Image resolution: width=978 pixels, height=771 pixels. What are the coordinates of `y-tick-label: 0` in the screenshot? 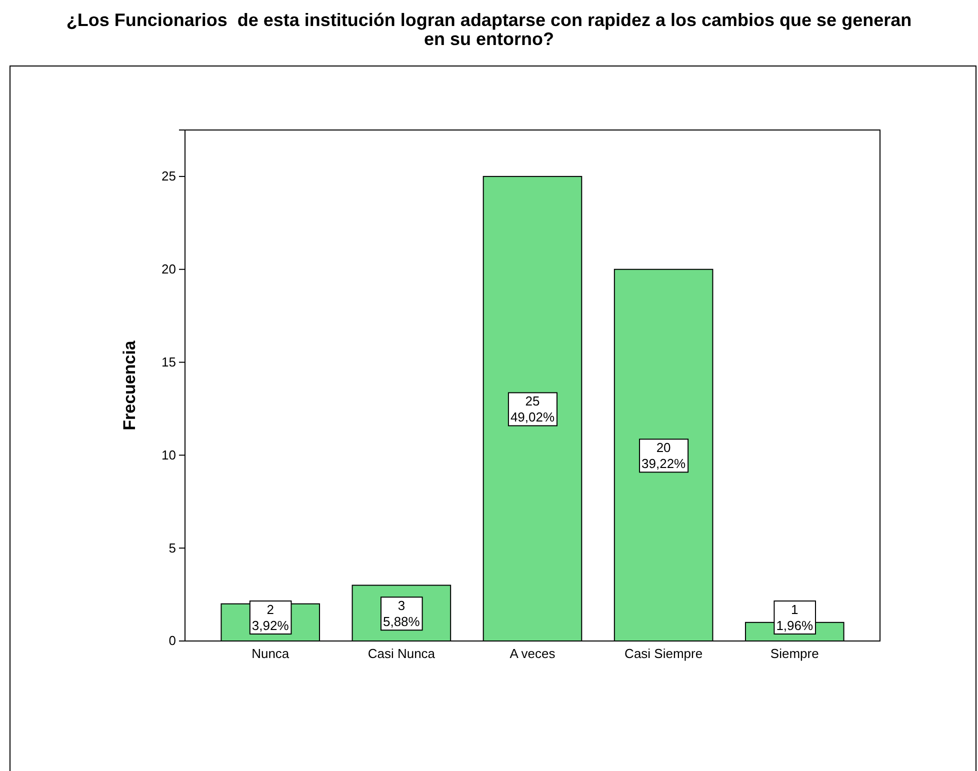 It's located at (172, 640).